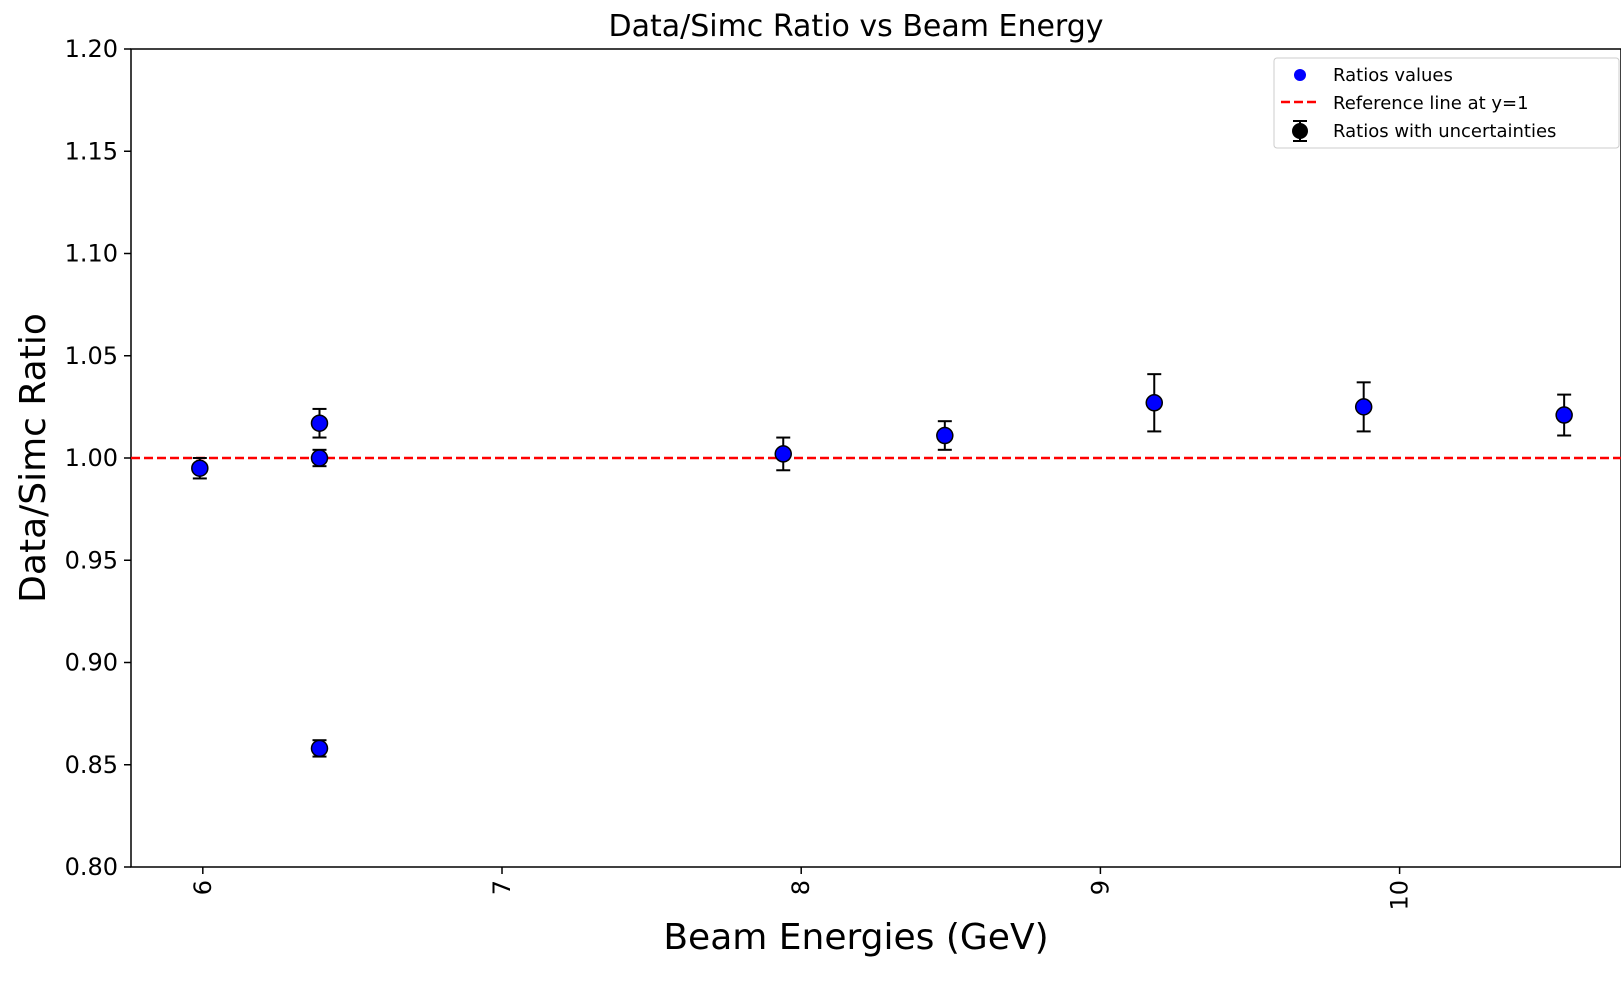  What do you see at coordinates (1300, 131) in the screenshot?
I see `legend-errorbar-marker` at bounding box center [1300, 131].